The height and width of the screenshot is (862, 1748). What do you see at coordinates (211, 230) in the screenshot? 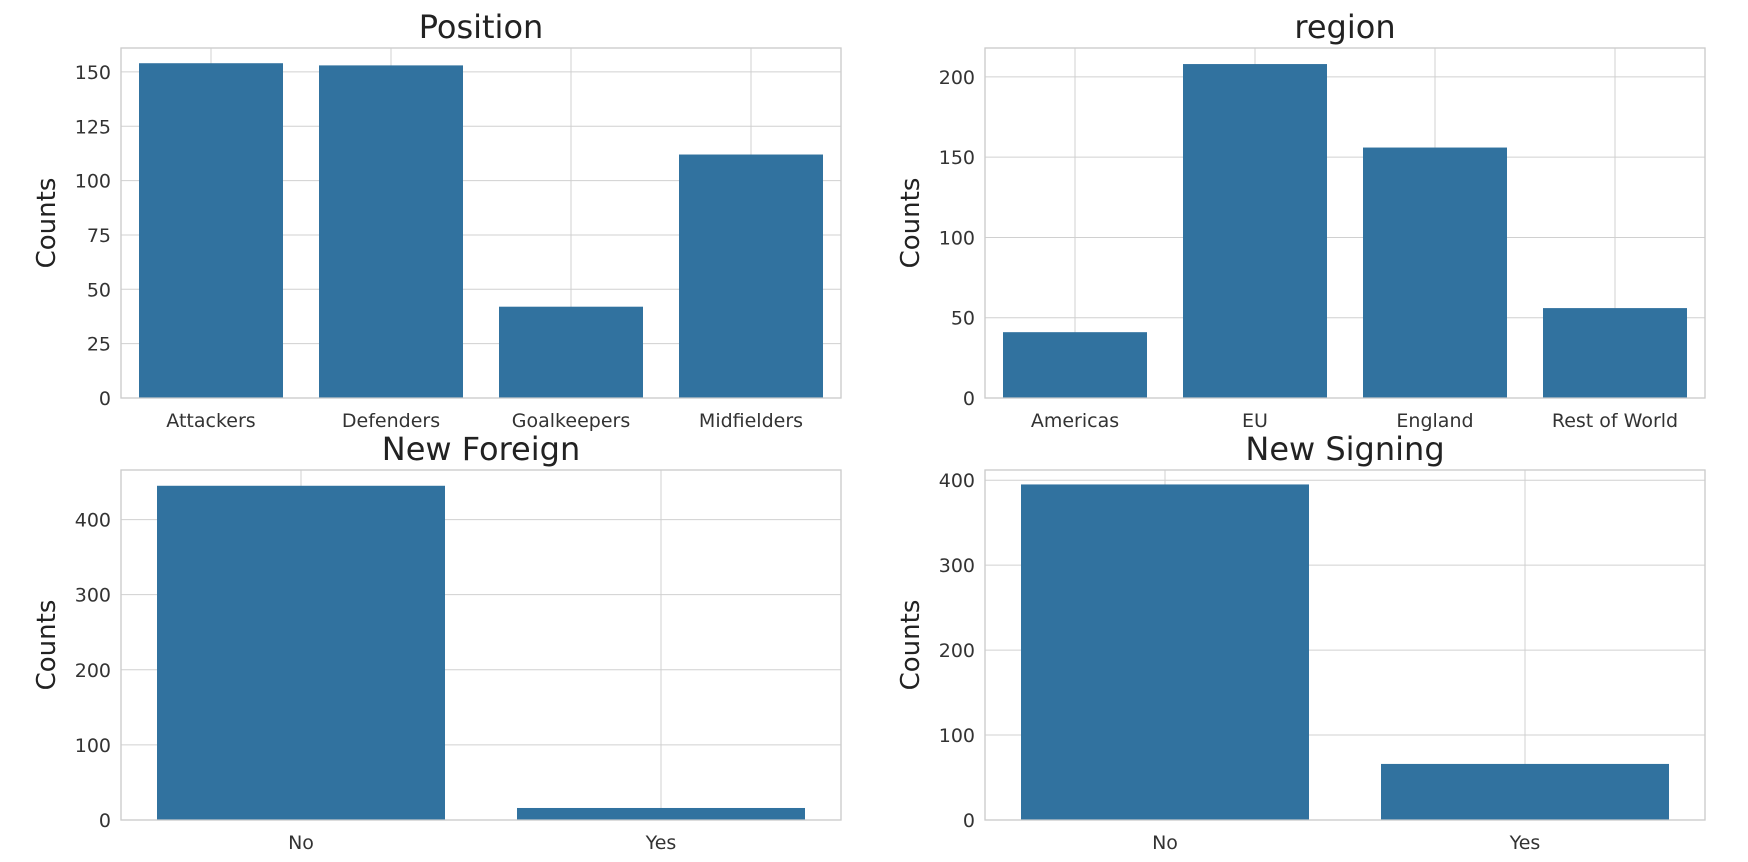
I see `bar-attackers` at bounding box center [211, 230].